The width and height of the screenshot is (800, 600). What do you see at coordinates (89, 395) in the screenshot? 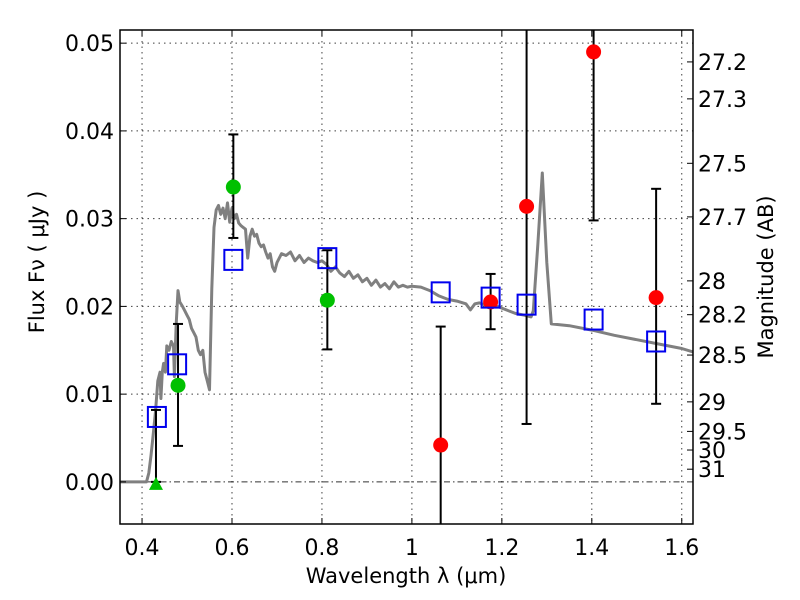
I see `y-tick-label: 0.01` at bounding box center [89, 395].